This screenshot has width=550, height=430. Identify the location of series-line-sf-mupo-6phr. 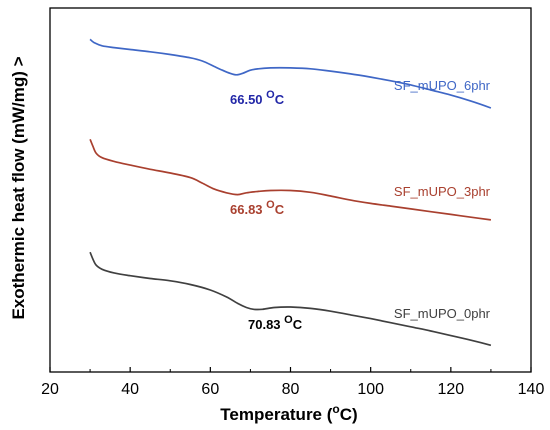
(290, 73).